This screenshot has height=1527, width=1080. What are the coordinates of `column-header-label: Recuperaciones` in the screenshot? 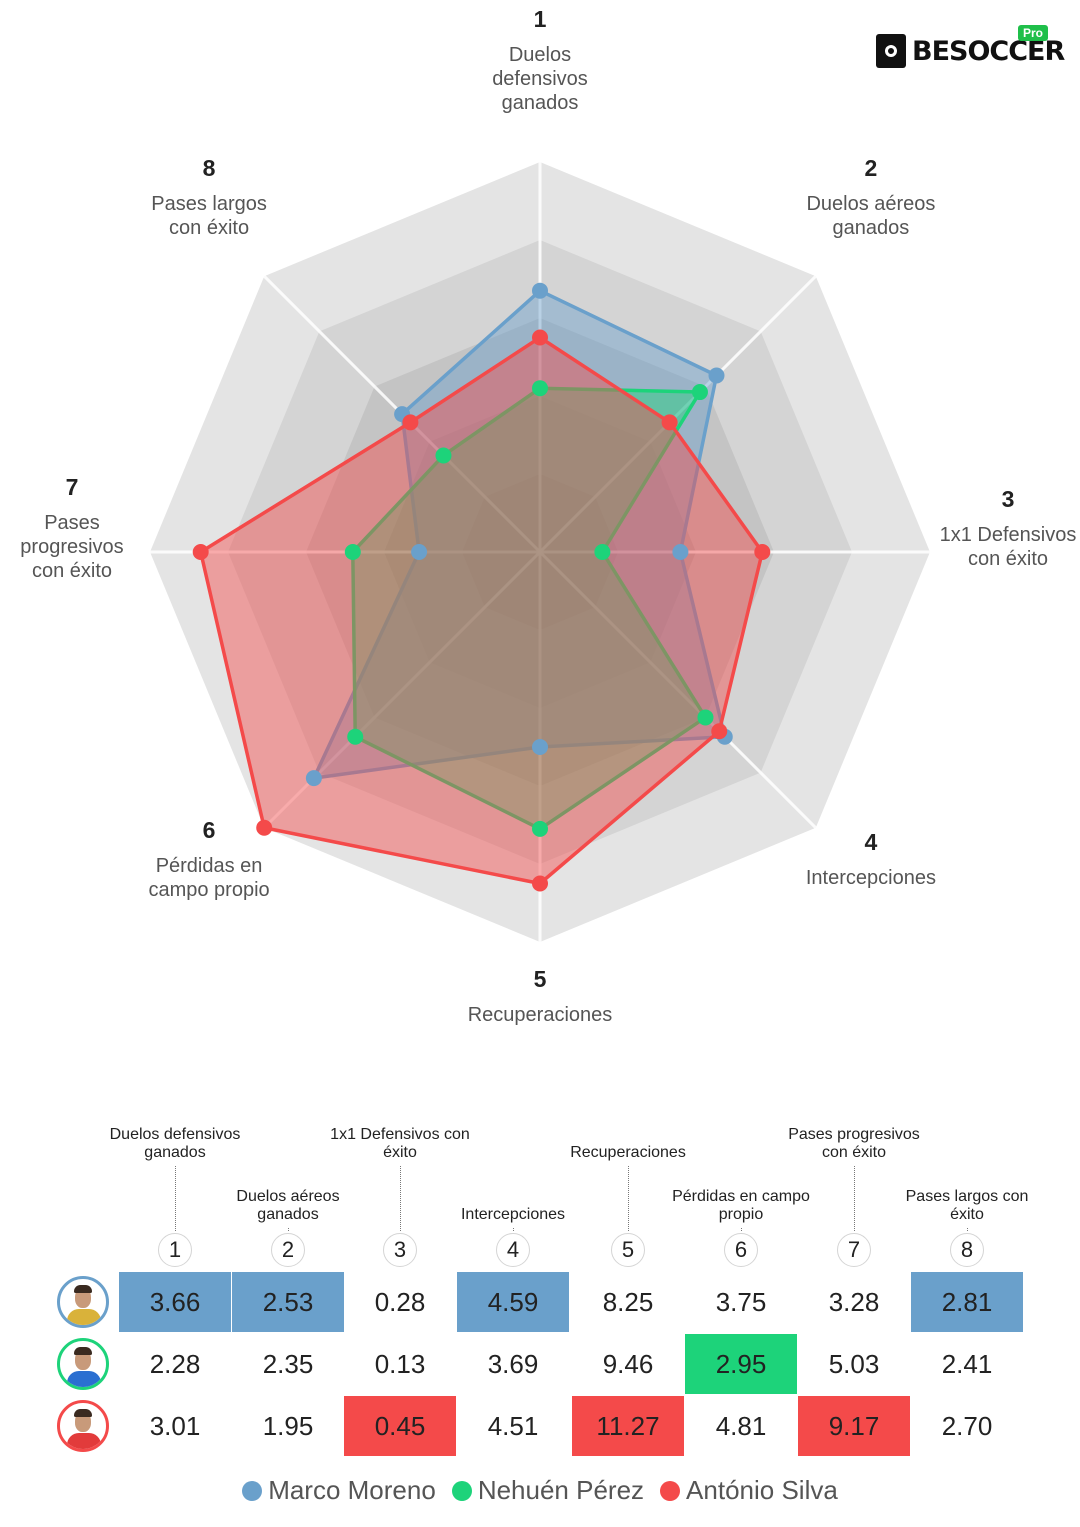 It's located at (628, 1153).